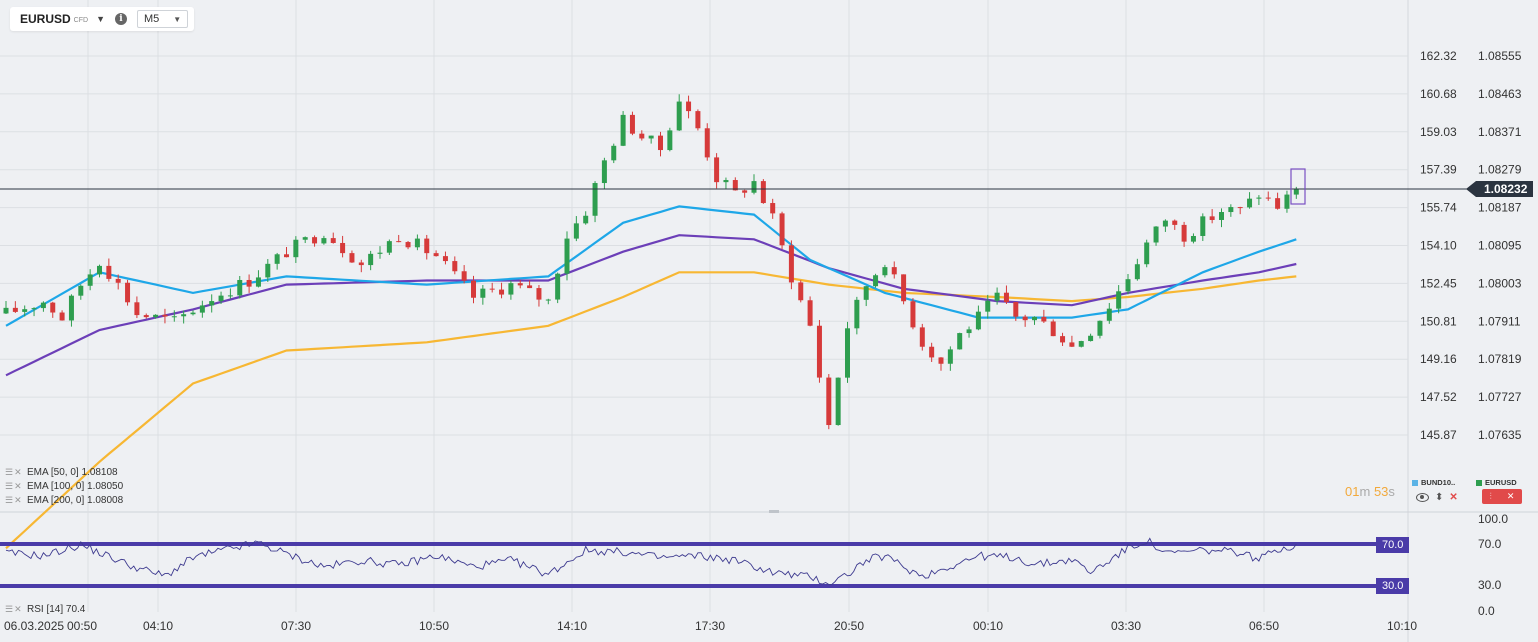  What do you see at coordinates (75, 486) in the screenshot?
I see `indicator-label: EMA [100, 0] 1.08050` at bounding box center [75, 486].